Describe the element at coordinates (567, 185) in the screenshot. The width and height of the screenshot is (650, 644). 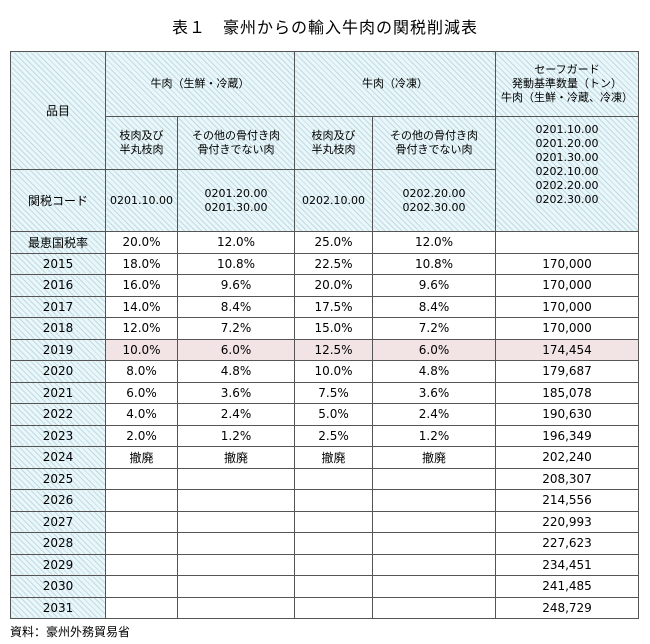
I see `safeguard-code: 0202.20.00` at that location.